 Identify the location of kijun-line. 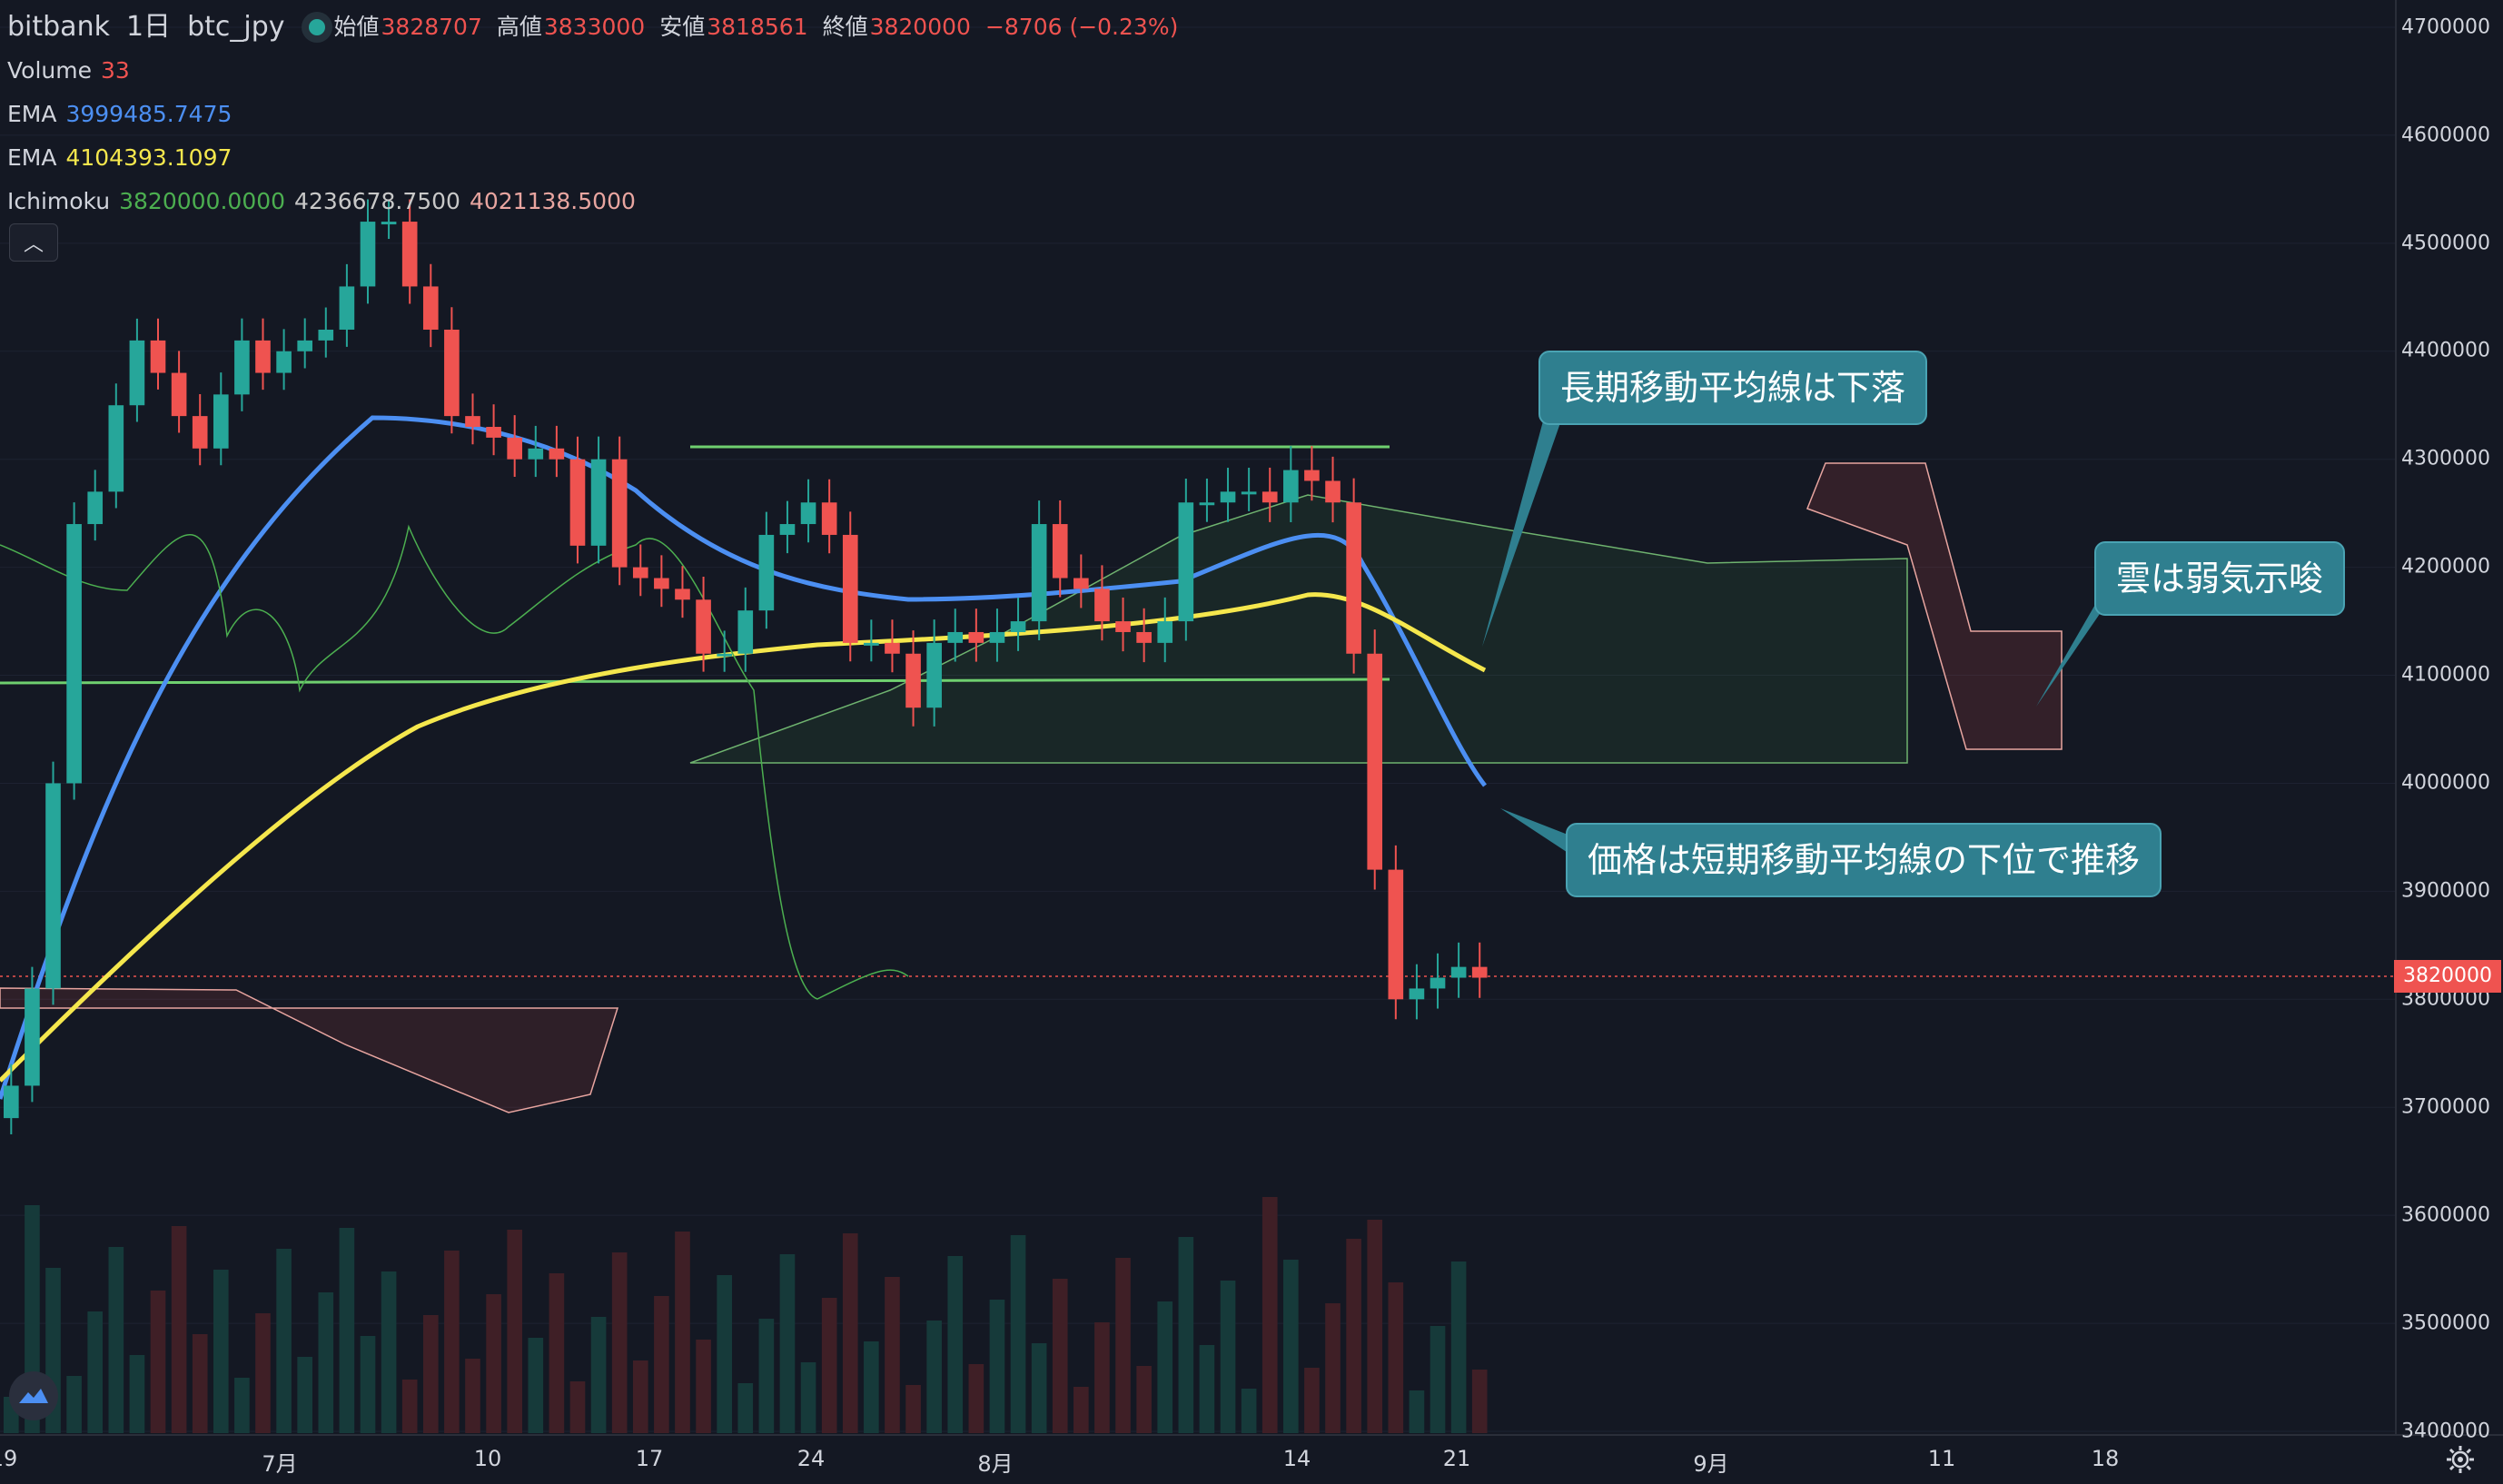
(695, 681).